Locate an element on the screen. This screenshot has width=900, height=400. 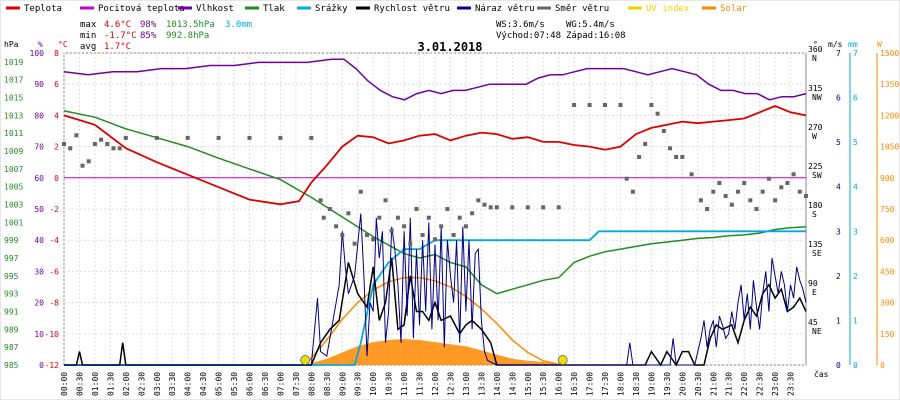
stat-min-press: 992.8hPa is located at coordinates (187, 36).